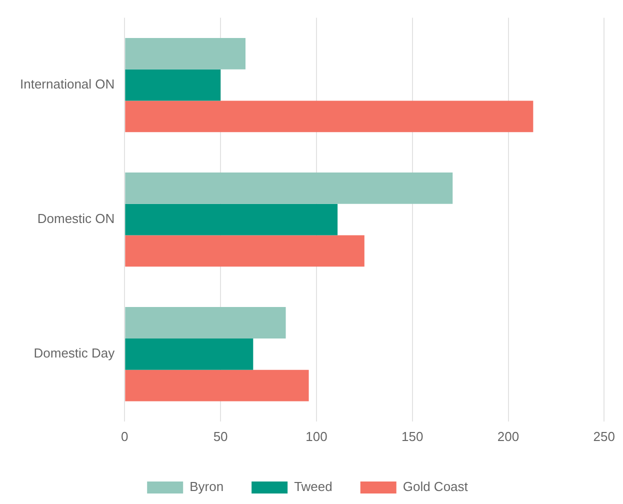 The height and width of the screenshot is (504, 623). What do you see at coordinates (435, 486) in the screenshot?
I see `legend-label: Gold Coast` at bounding box center [435, 486].